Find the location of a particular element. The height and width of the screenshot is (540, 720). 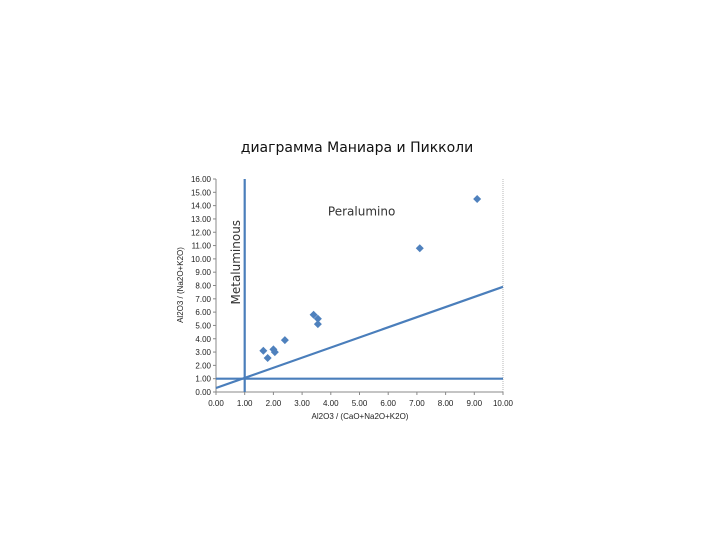

y-tick-label: 4.00 is located at coordinates (203, 339).